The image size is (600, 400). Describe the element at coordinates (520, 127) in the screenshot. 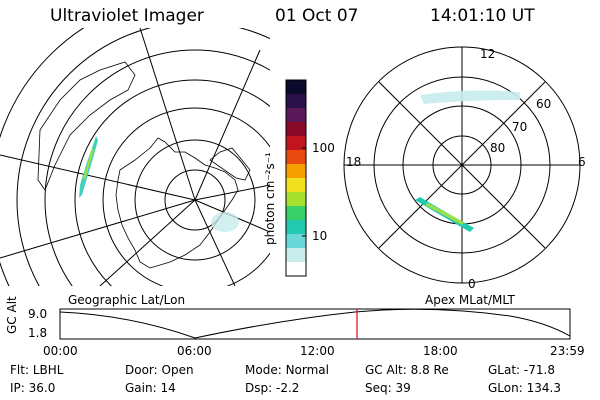

I see `mlat-label-70: 70` at that location.